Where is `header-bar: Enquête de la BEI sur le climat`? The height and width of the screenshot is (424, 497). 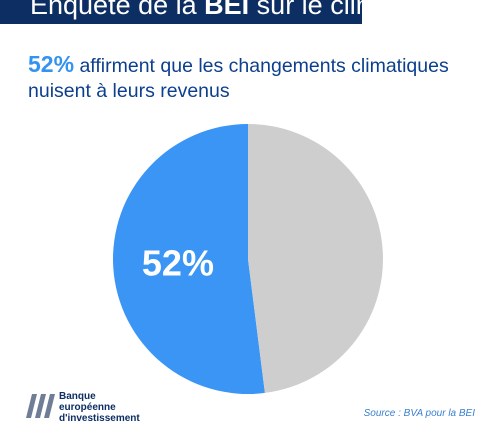
header-bar: Enquête de la BEI sur le climat is located at coordinates (181, 12).